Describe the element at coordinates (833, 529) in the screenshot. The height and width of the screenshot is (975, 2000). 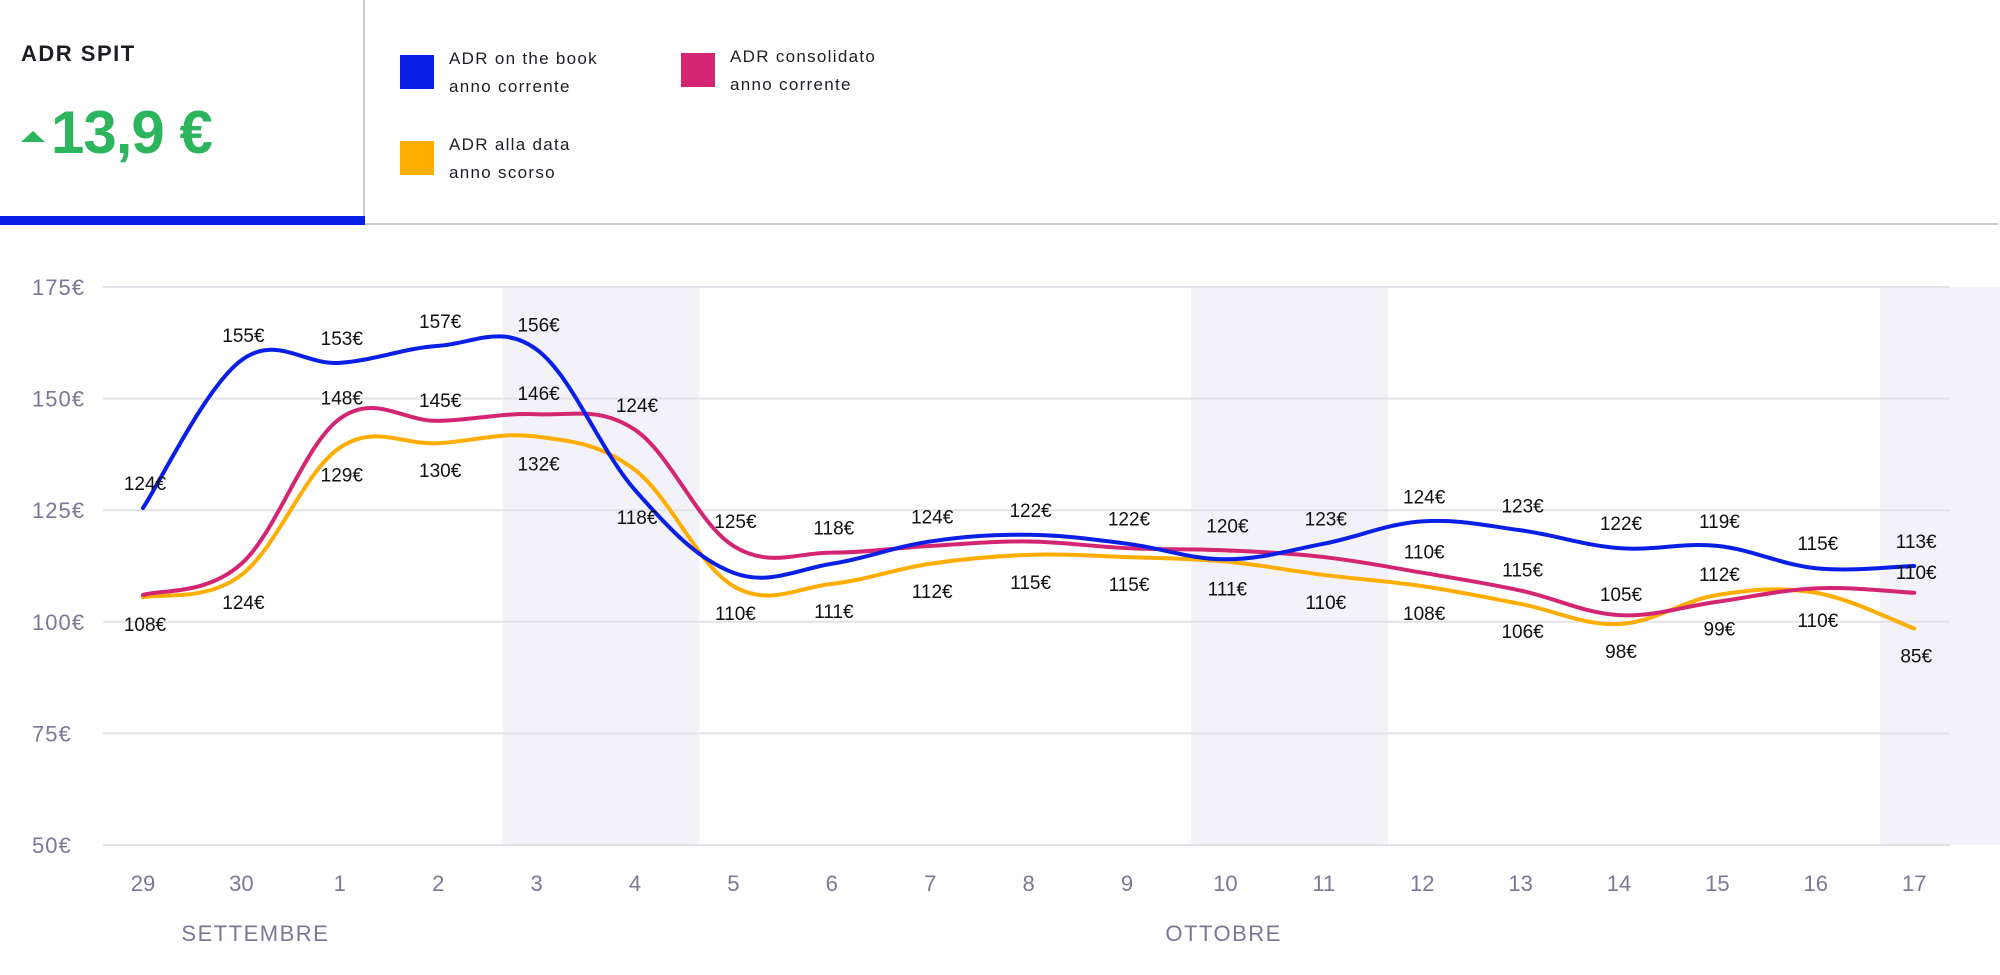
I see `data-label-top: 118€` at that location.